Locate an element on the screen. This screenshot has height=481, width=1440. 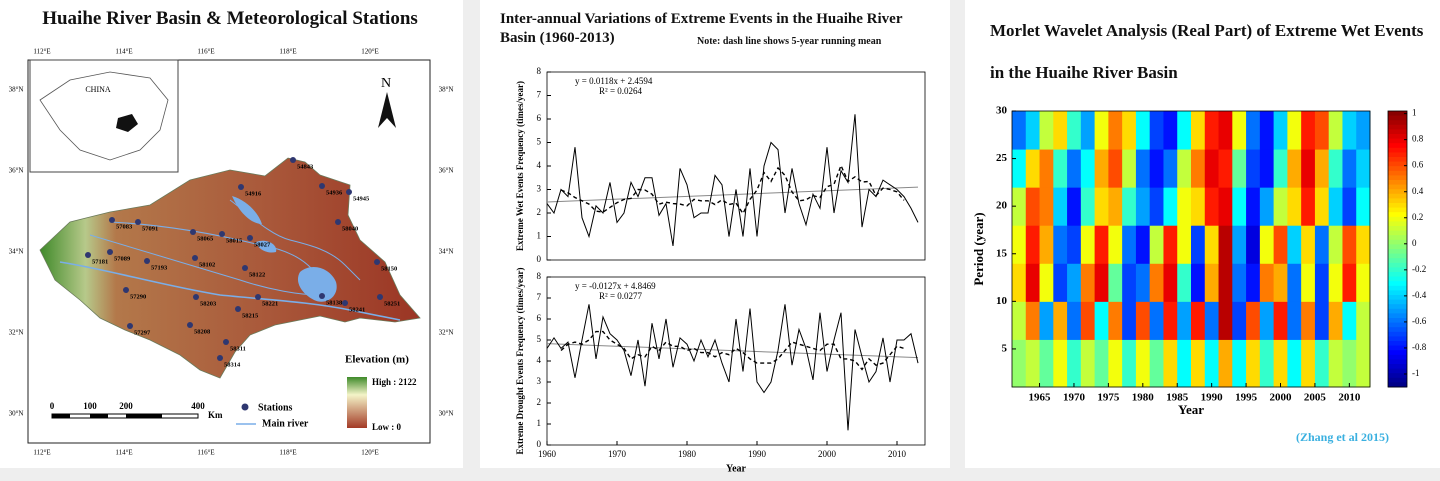
north-label: N is located at coordinates (386, 83).